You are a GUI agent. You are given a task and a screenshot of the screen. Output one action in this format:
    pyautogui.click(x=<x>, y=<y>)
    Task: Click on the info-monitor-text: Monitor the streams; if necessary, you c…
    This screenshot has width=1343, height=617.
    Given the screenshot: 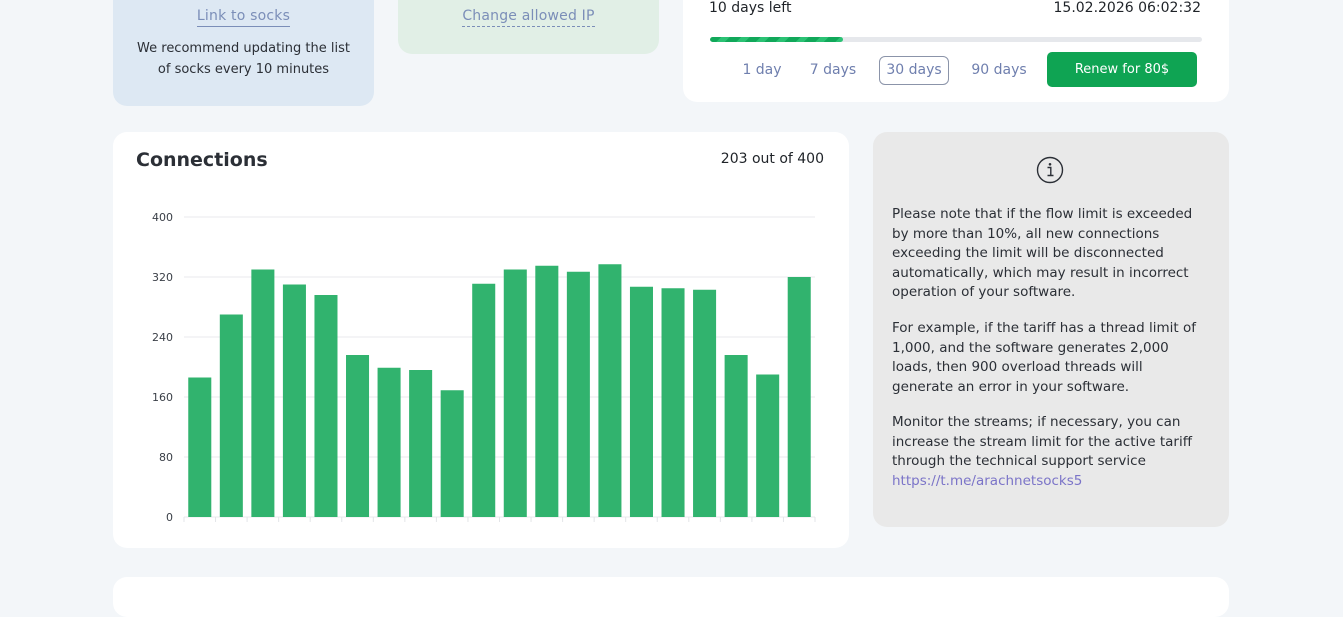 What is the action you would take?
    pyautogui.click(x=1042, y=441)
    